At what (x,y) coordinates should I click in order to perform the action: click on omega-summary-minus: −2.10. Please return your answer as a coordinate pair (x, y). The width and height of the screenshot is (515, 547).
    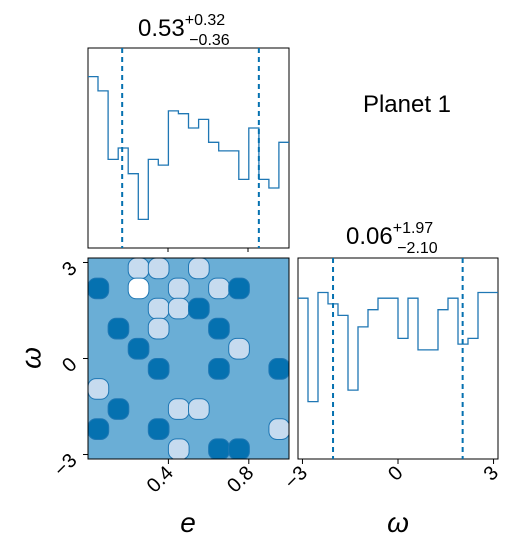
    Looking at the image, I should click on (417, 248).